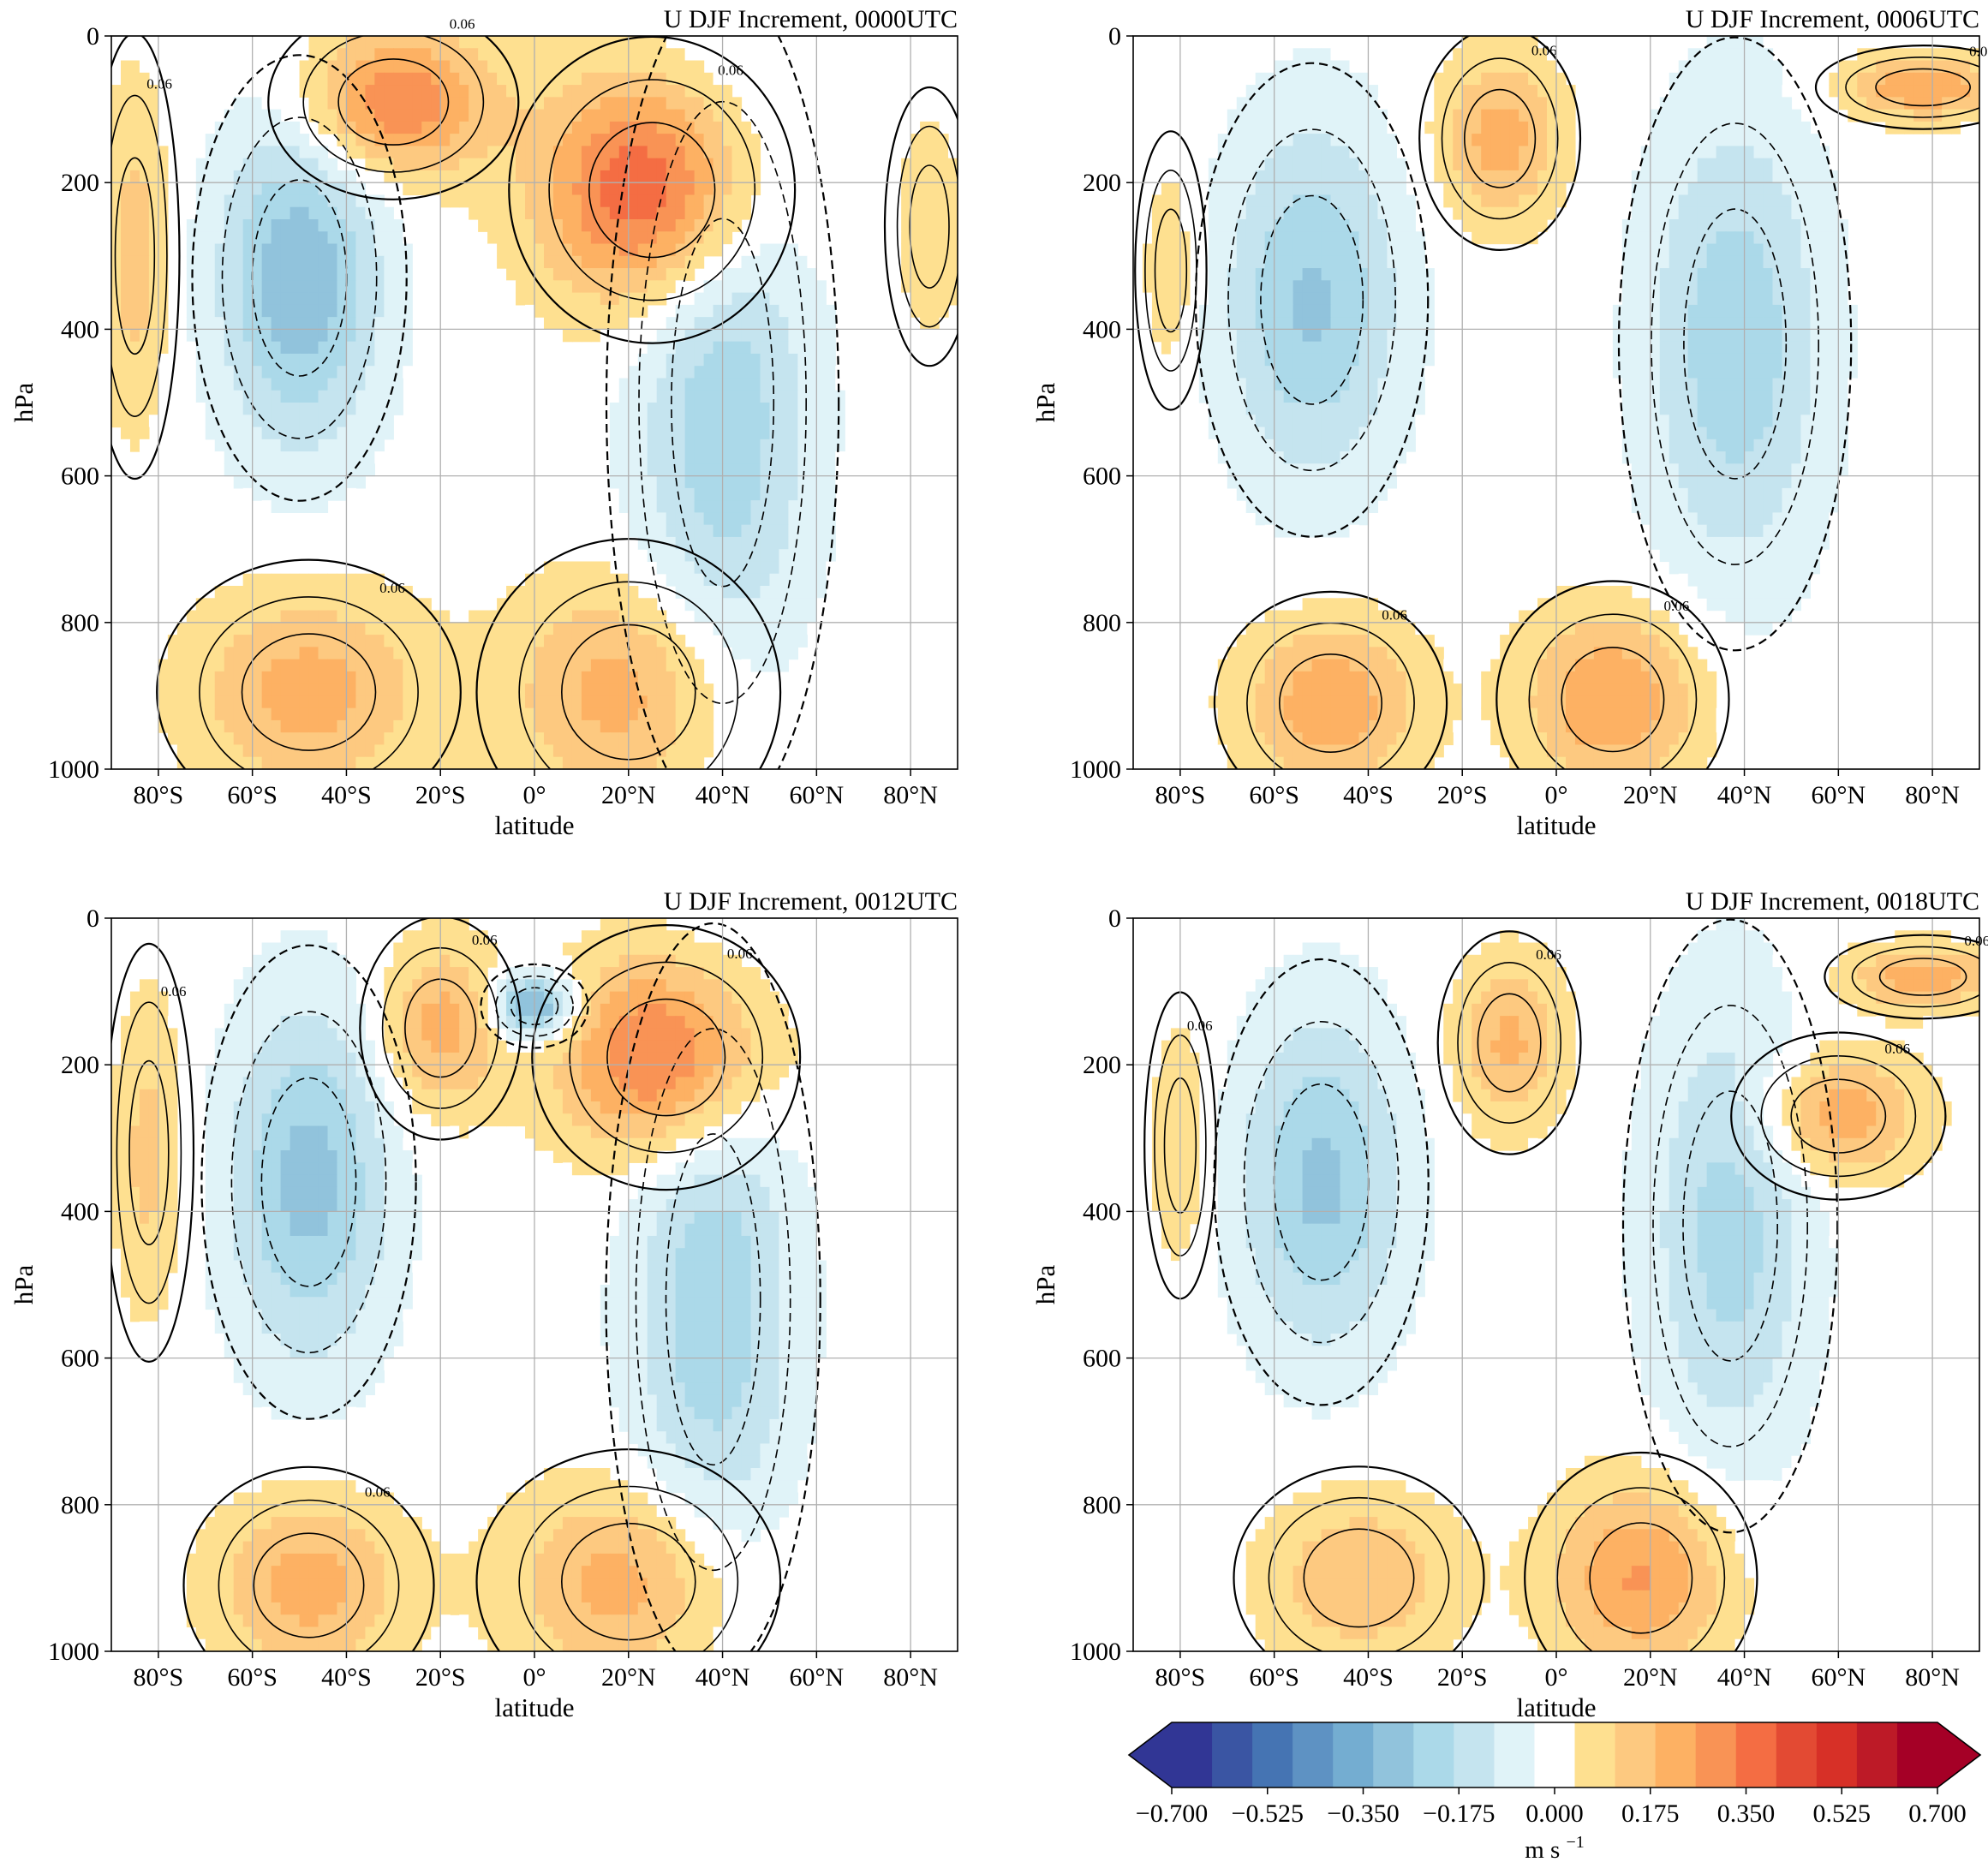  I want to click on colorbar-tick-label: 0.000, so click(1554, 1813).